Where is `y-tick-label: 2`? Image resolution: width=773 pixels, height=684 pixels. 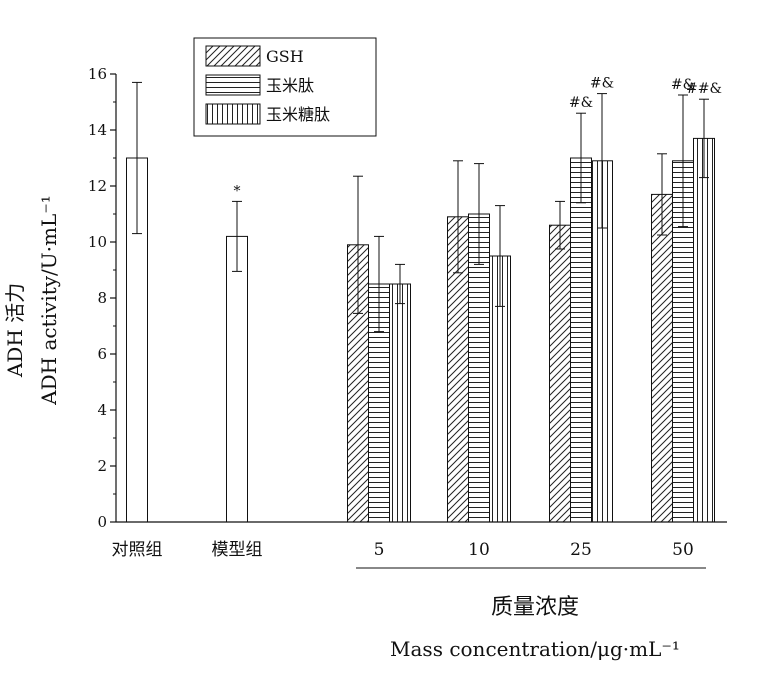 y-tick-label: 2 is located at coordinates (102, 466).